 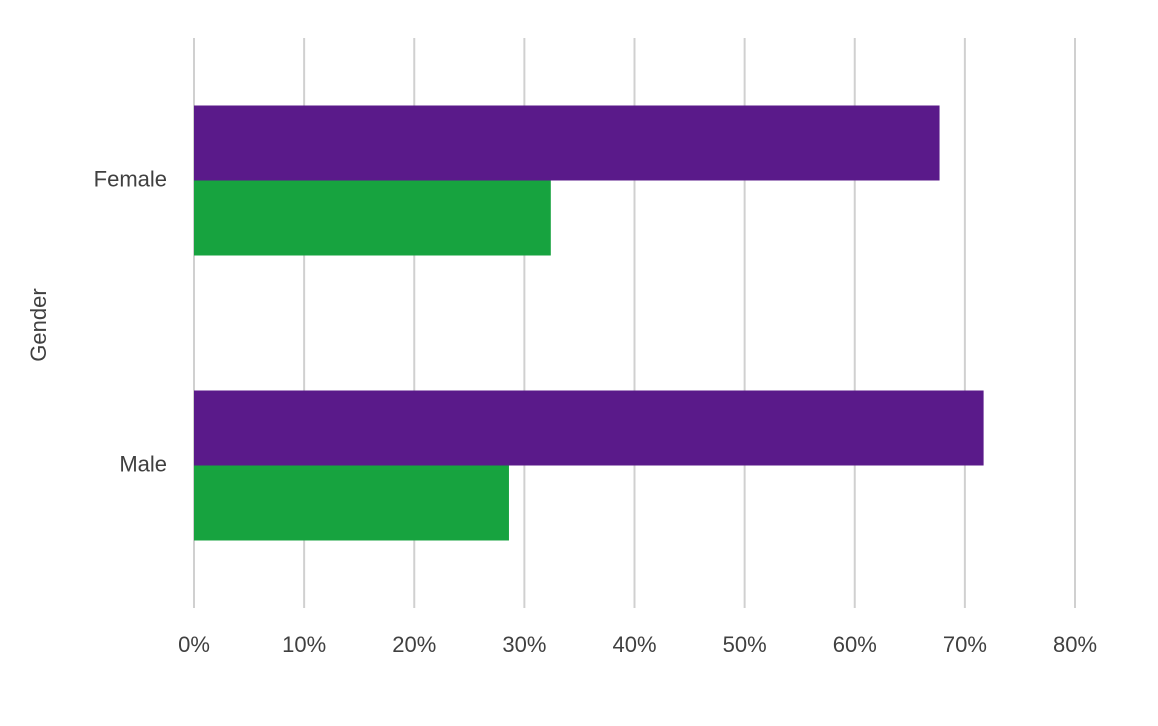 What do you see at coordinates (634, 644) in the screenshot?
I see `x-tick-label: 40%` at bounding box center [634, 644].